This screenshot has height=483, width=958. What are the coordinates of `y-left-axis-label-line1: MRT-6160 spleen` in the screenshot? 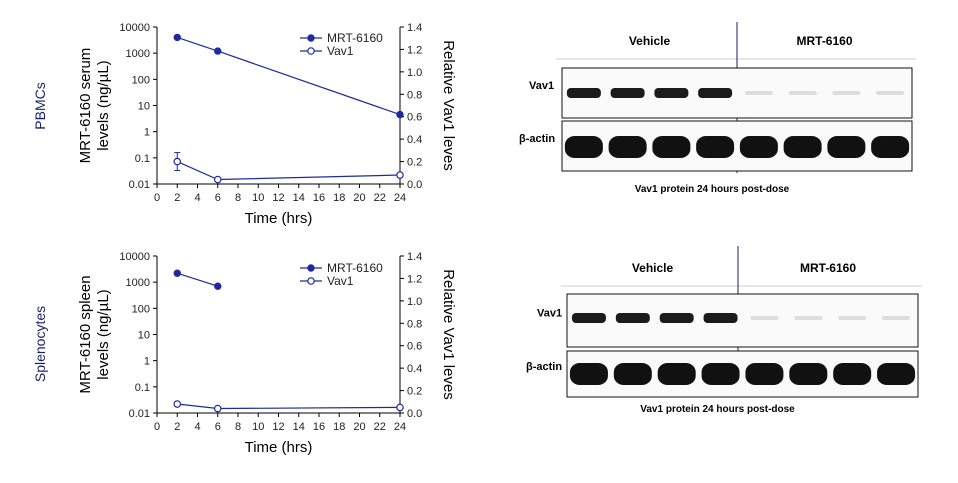 It's located at (85, 334).